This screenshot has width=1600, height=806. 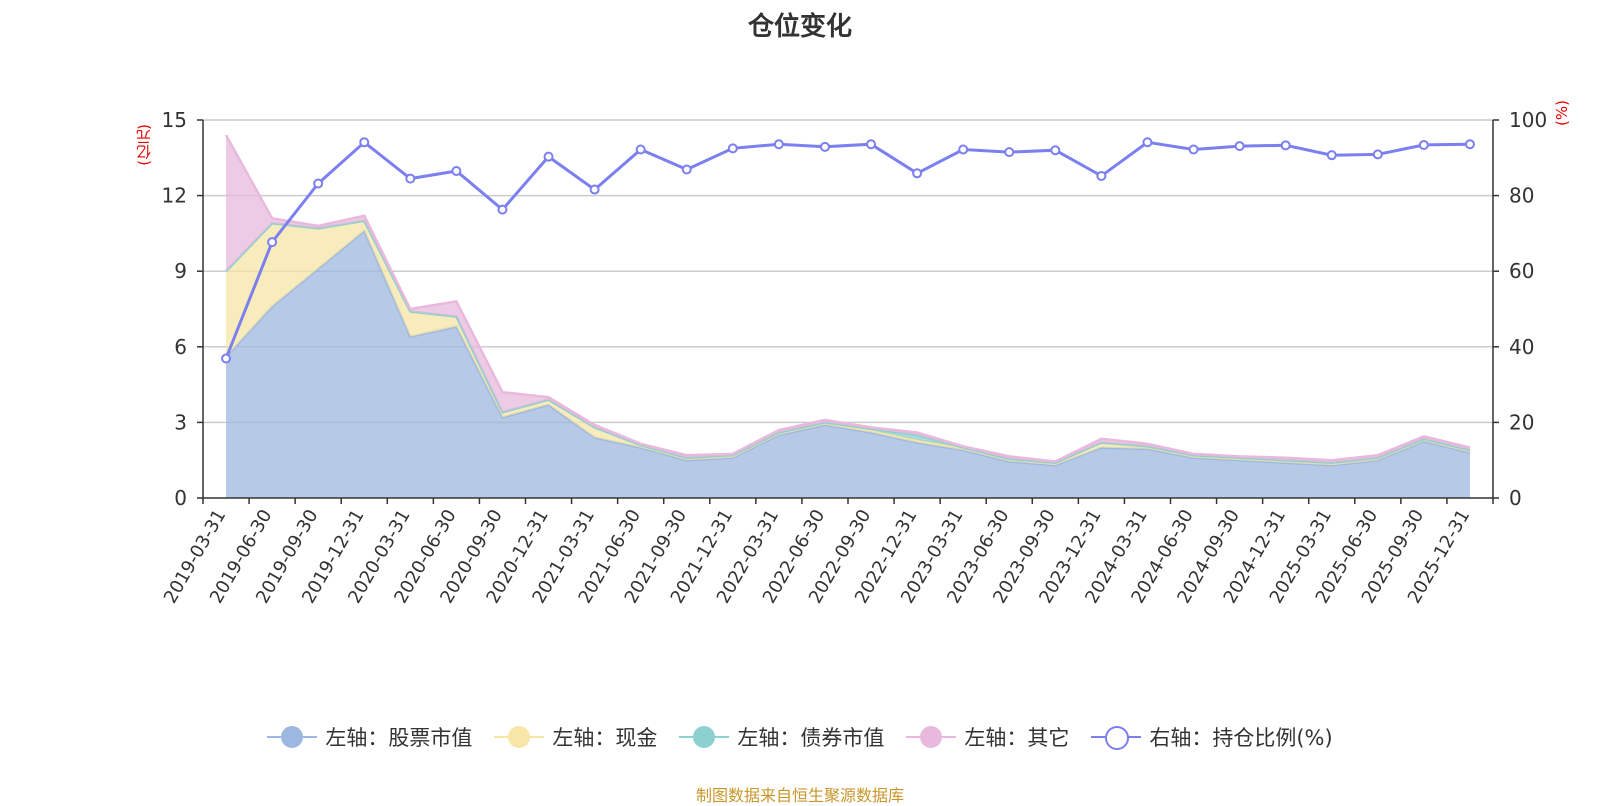 I want to click on legend-label: 左轴：其它, so click(x=1017, y=738).